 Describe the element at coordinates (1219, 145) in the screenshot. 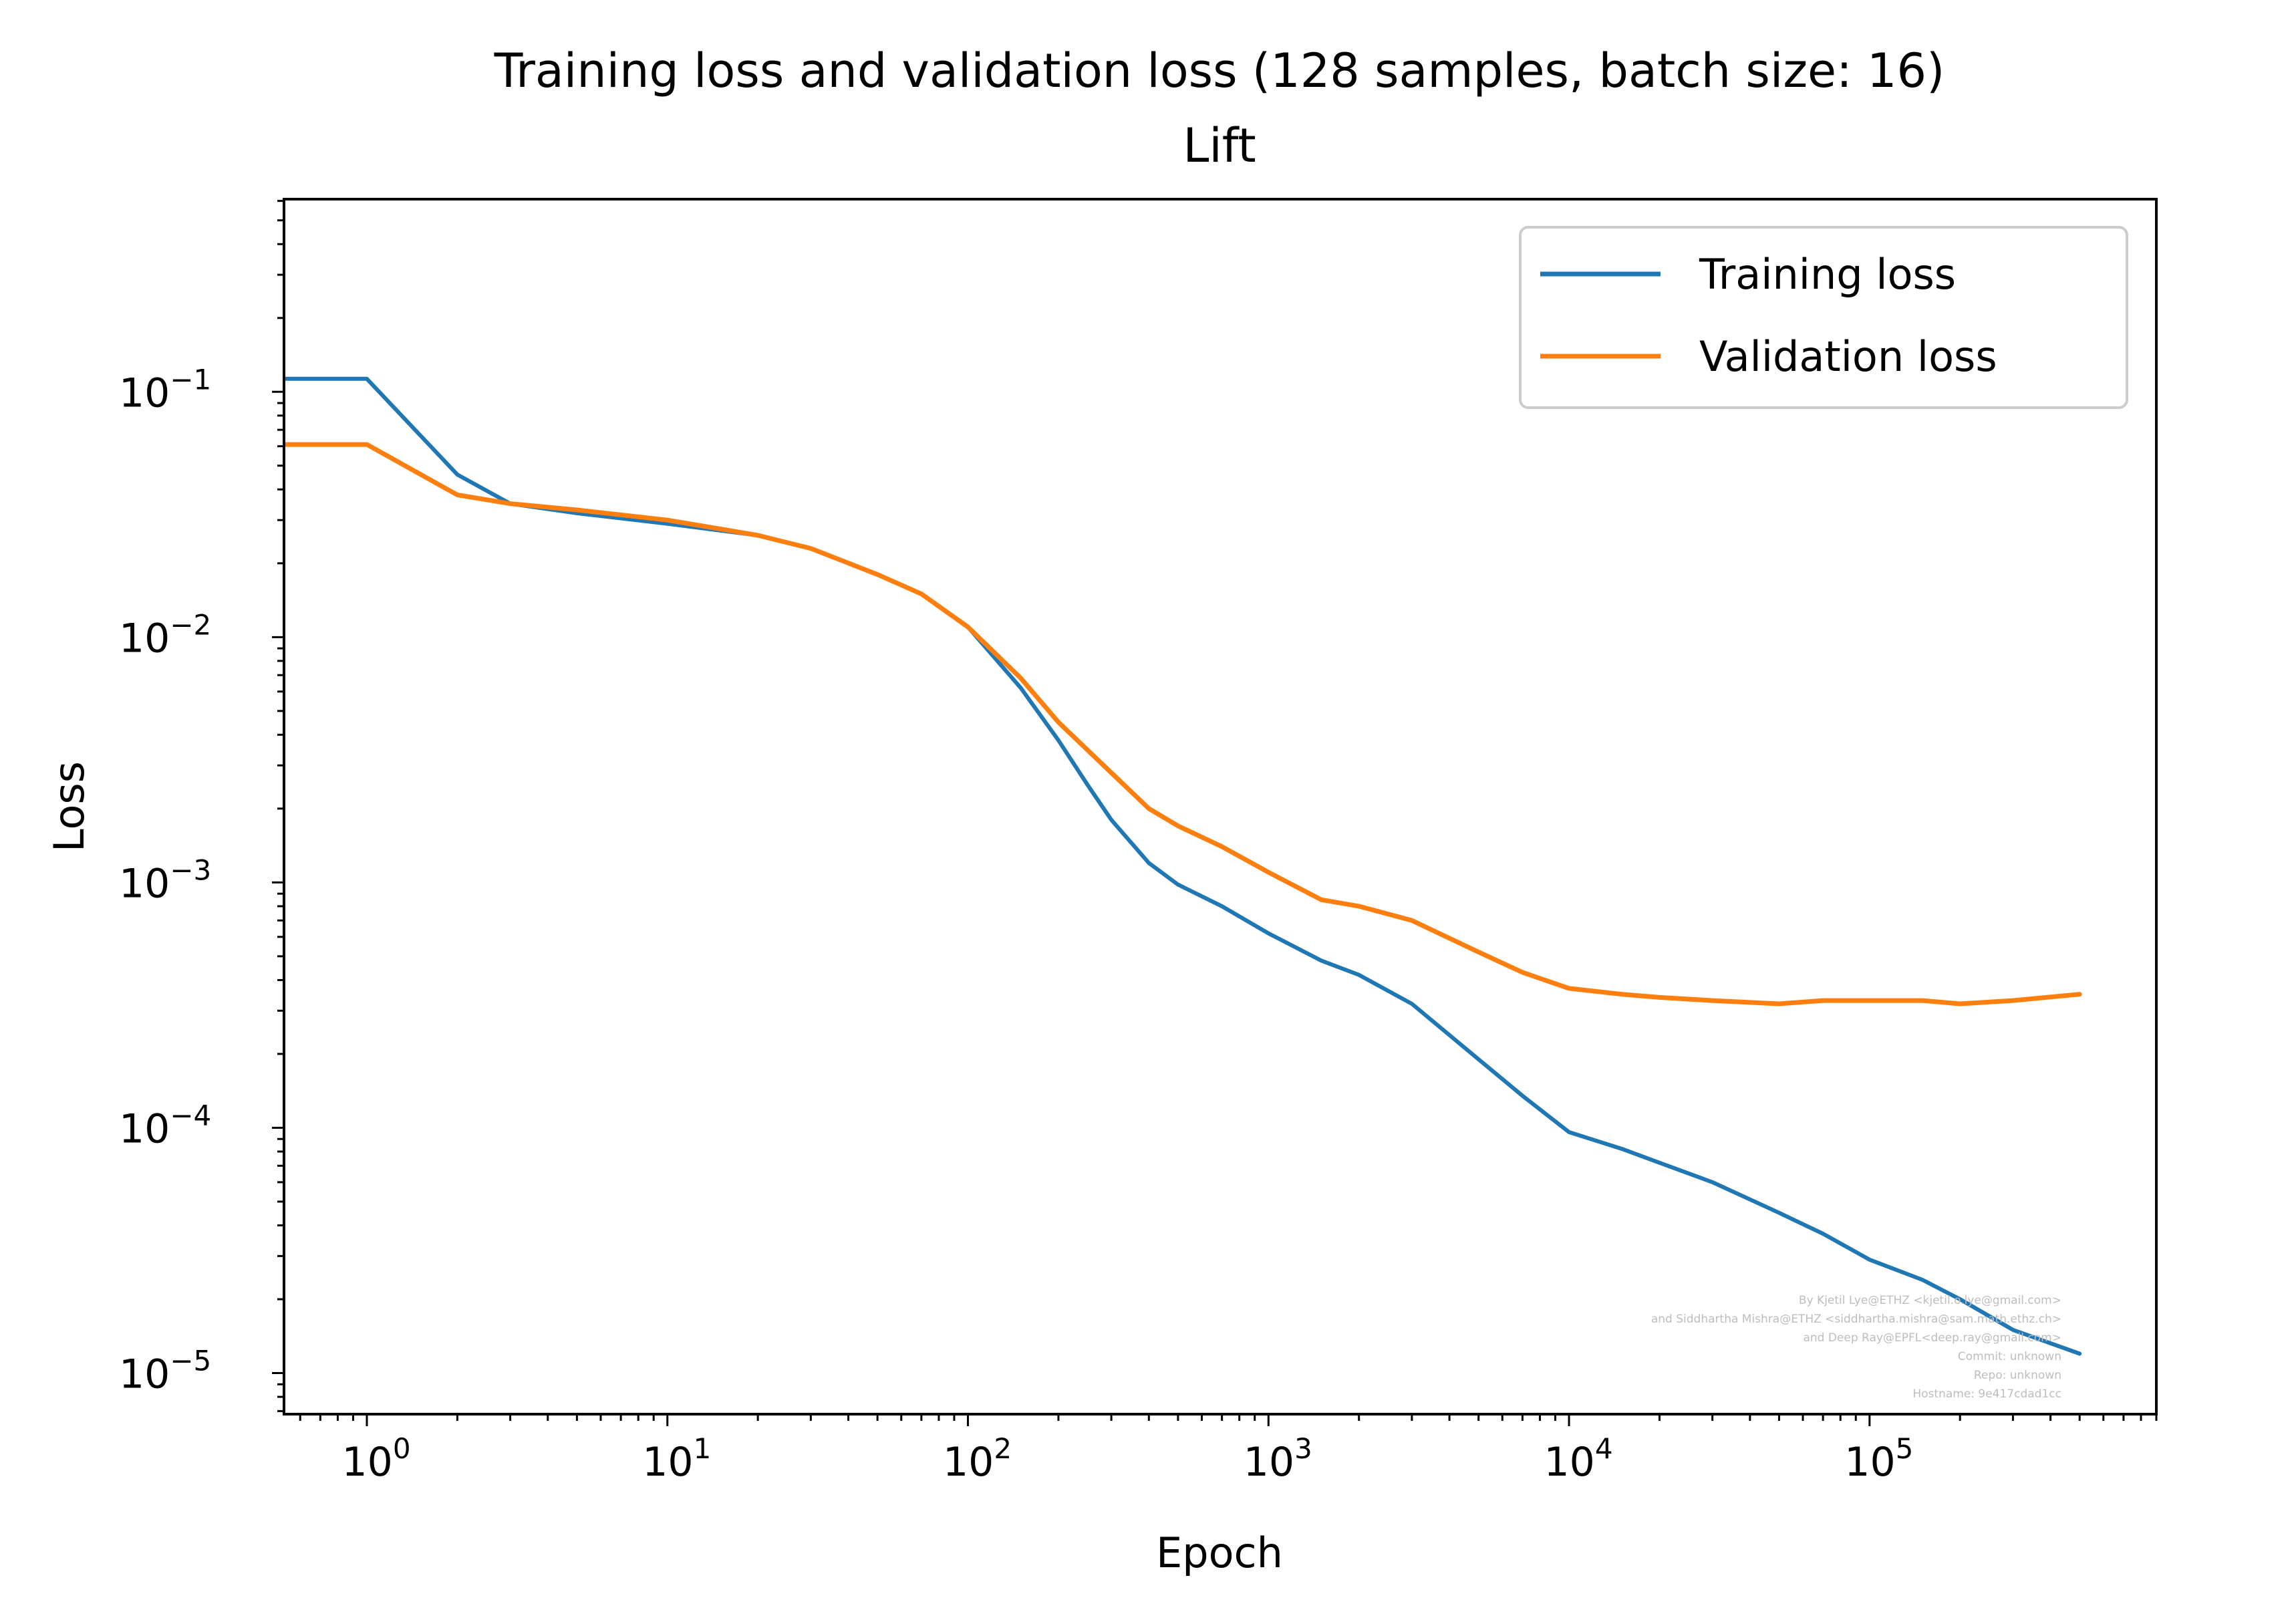

I see `chart-subtitle: Lift` at that location.